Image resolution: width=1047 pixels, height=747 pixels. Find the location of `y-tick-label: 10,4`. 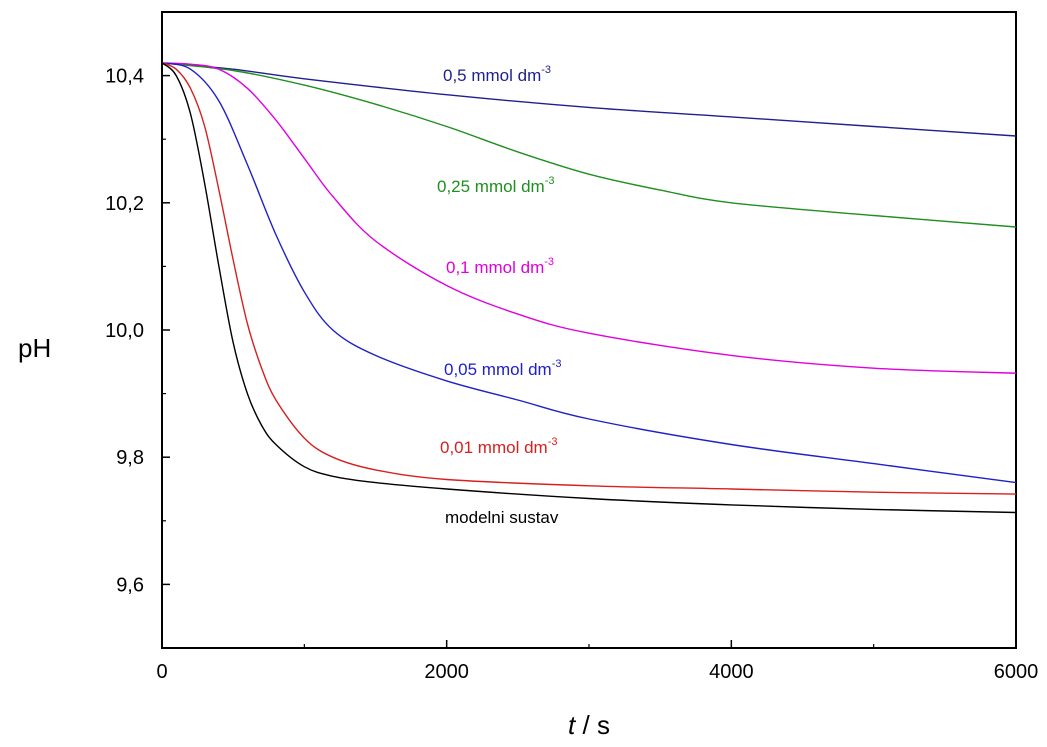

y-tick-label: 10,4 is located at coordinates (124, 77).